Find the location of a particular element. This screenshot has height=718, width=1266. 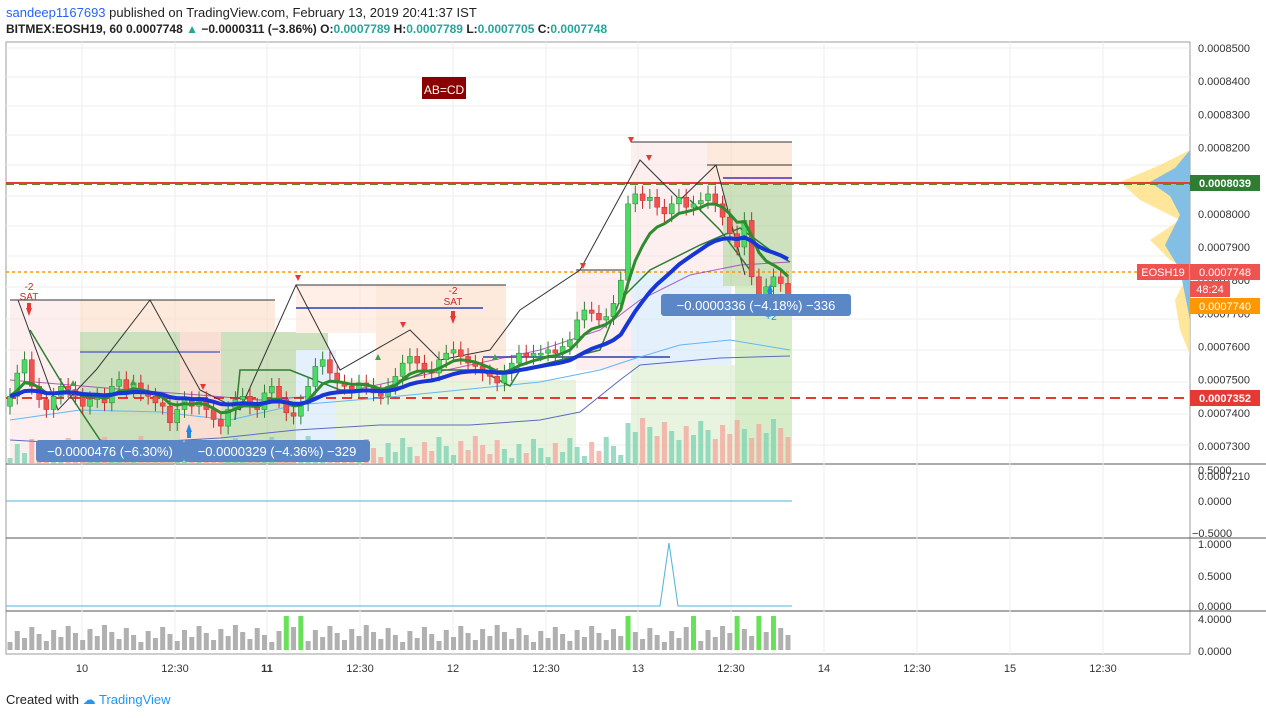

up-triangle-icon: ▲ is located at coordinates (192, 29).